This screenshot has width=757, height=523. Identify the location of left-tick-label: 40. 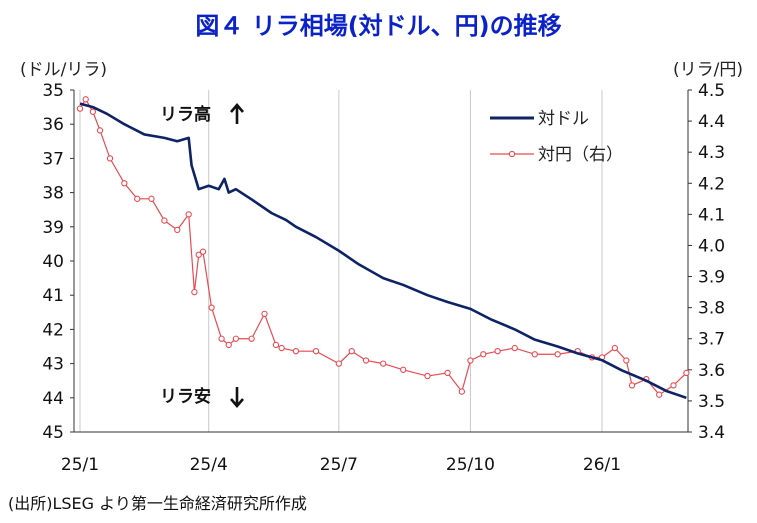
(53, 262).